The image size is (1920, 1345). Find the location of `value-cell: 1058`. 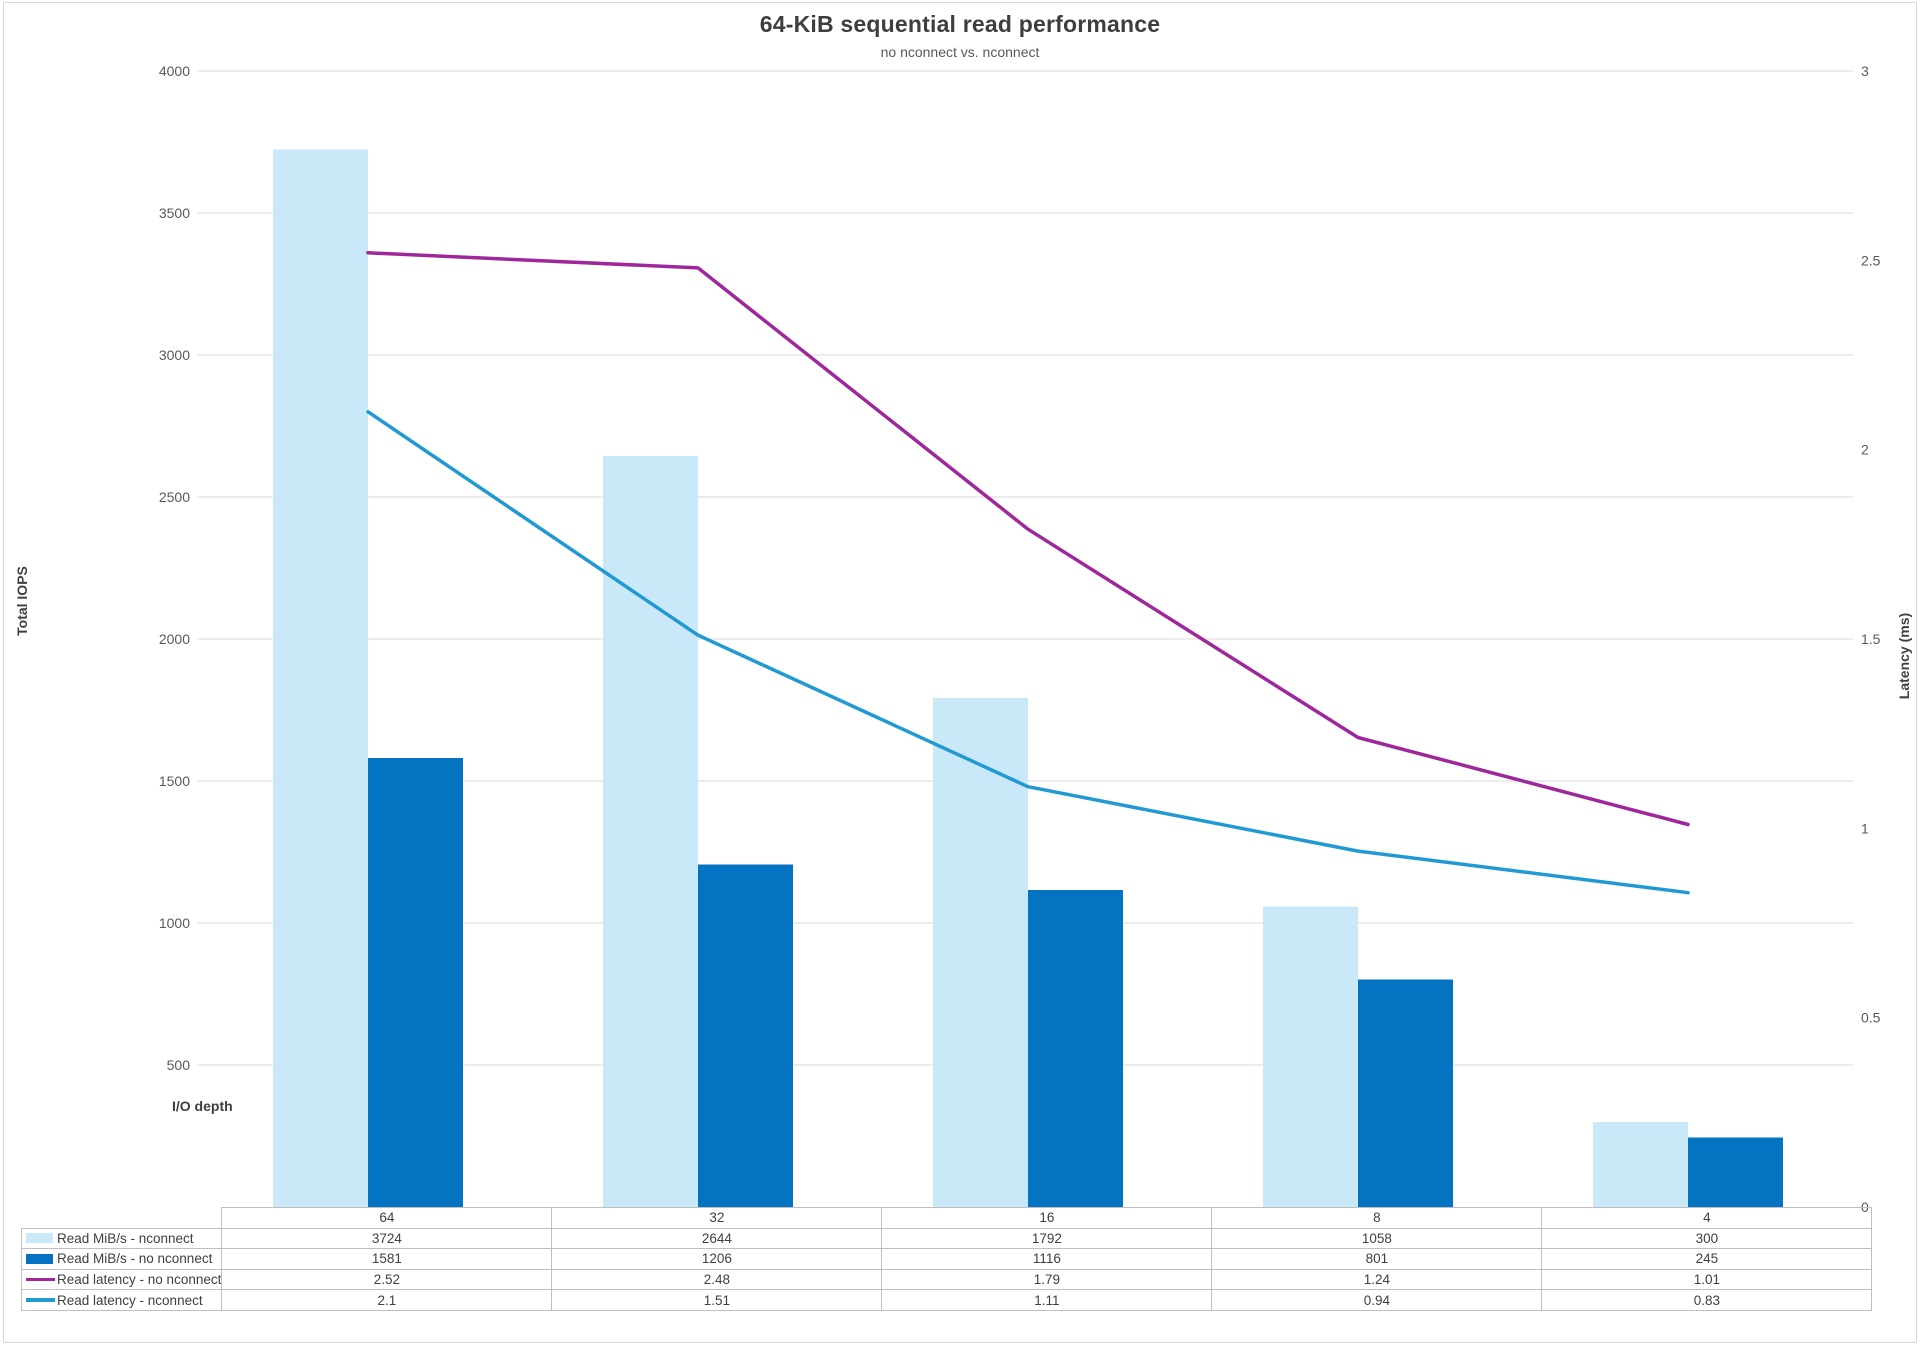

value-cell: 1058 is located at coordinates (1377, 1238).